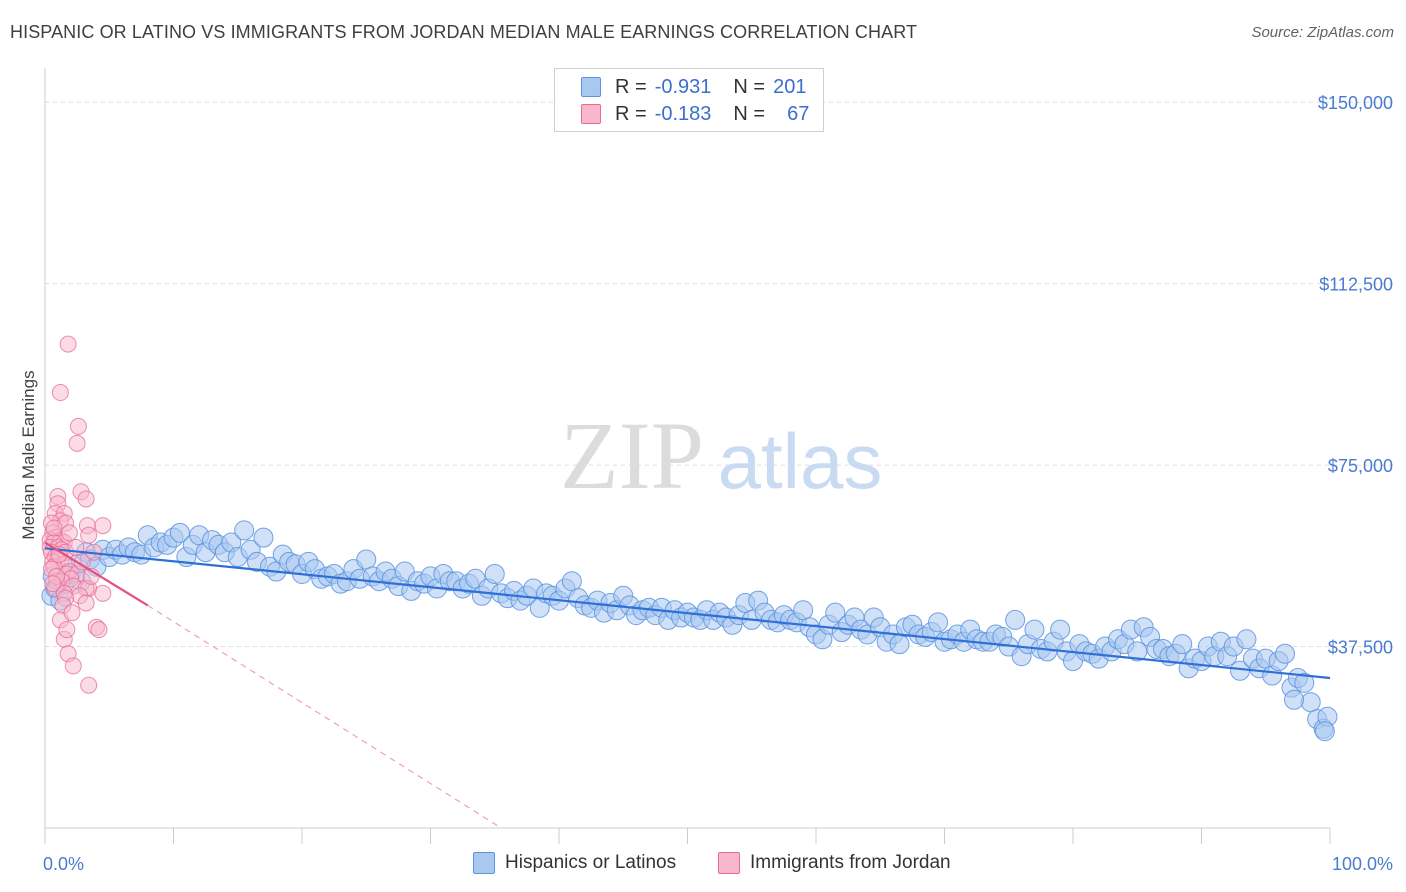 This screenshot has width=1406, height=892. Describe the element at coordinates (850, 862) in the screenshot. I see `legend-label-jordan: Immigrants from Jordan` at that location.